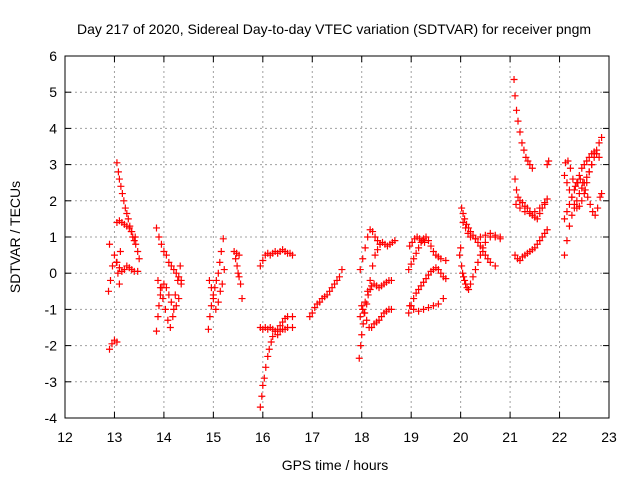 The height and width of the screenshot is (480, 640). I want to click on series-seg-18.1, so click(376, 316).